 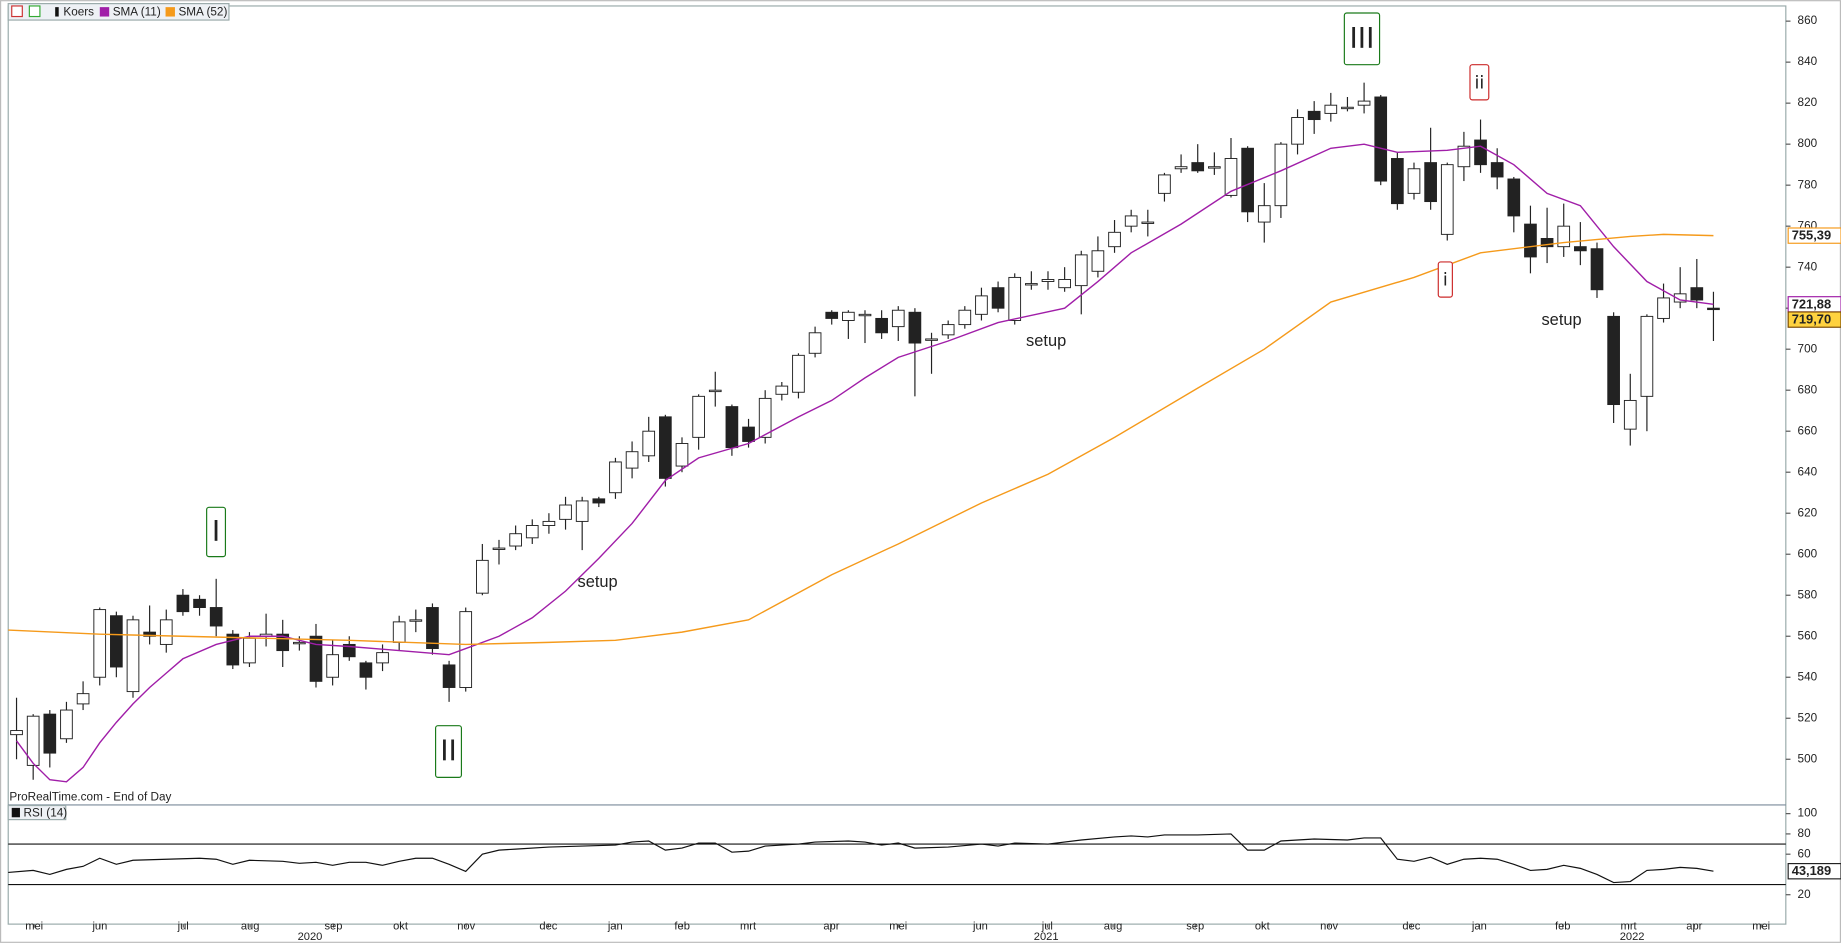 I want to click on y-tick-label: 860, so click(x=1808, y=20).